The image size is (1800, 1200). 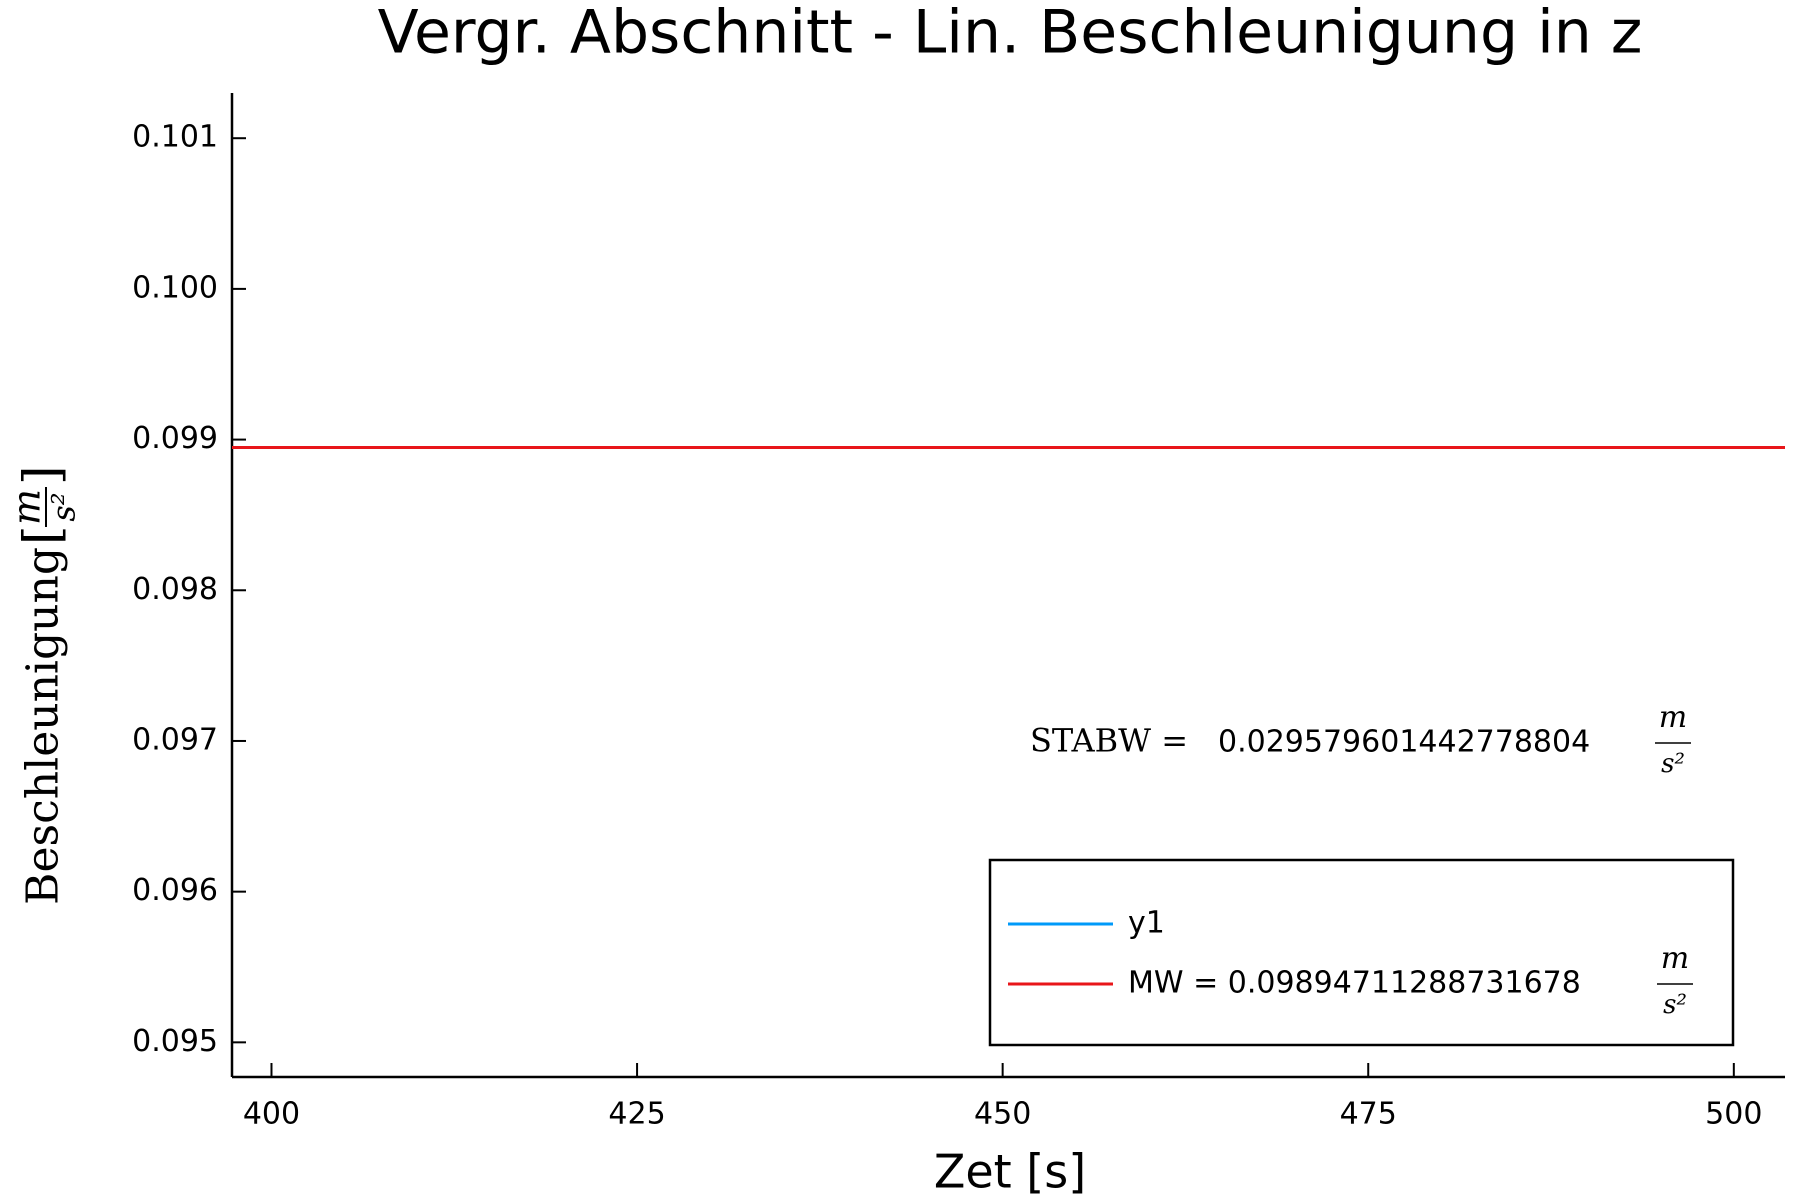 I want to click on y-tick-label: 0.101, so click(x=175, y=137).